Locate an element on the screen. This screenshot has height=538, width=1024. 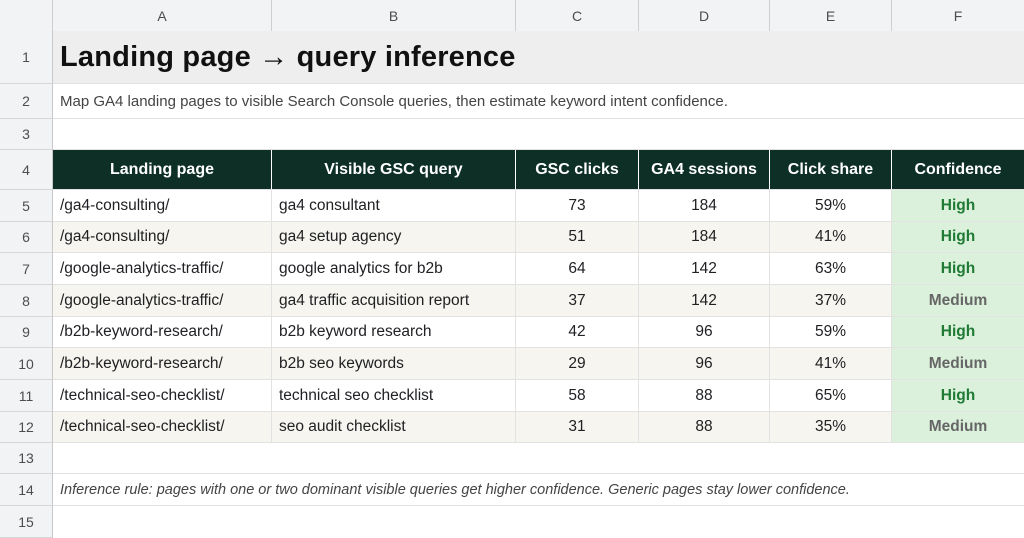
row-header-3: 3 is located at coordinates (26, 134).